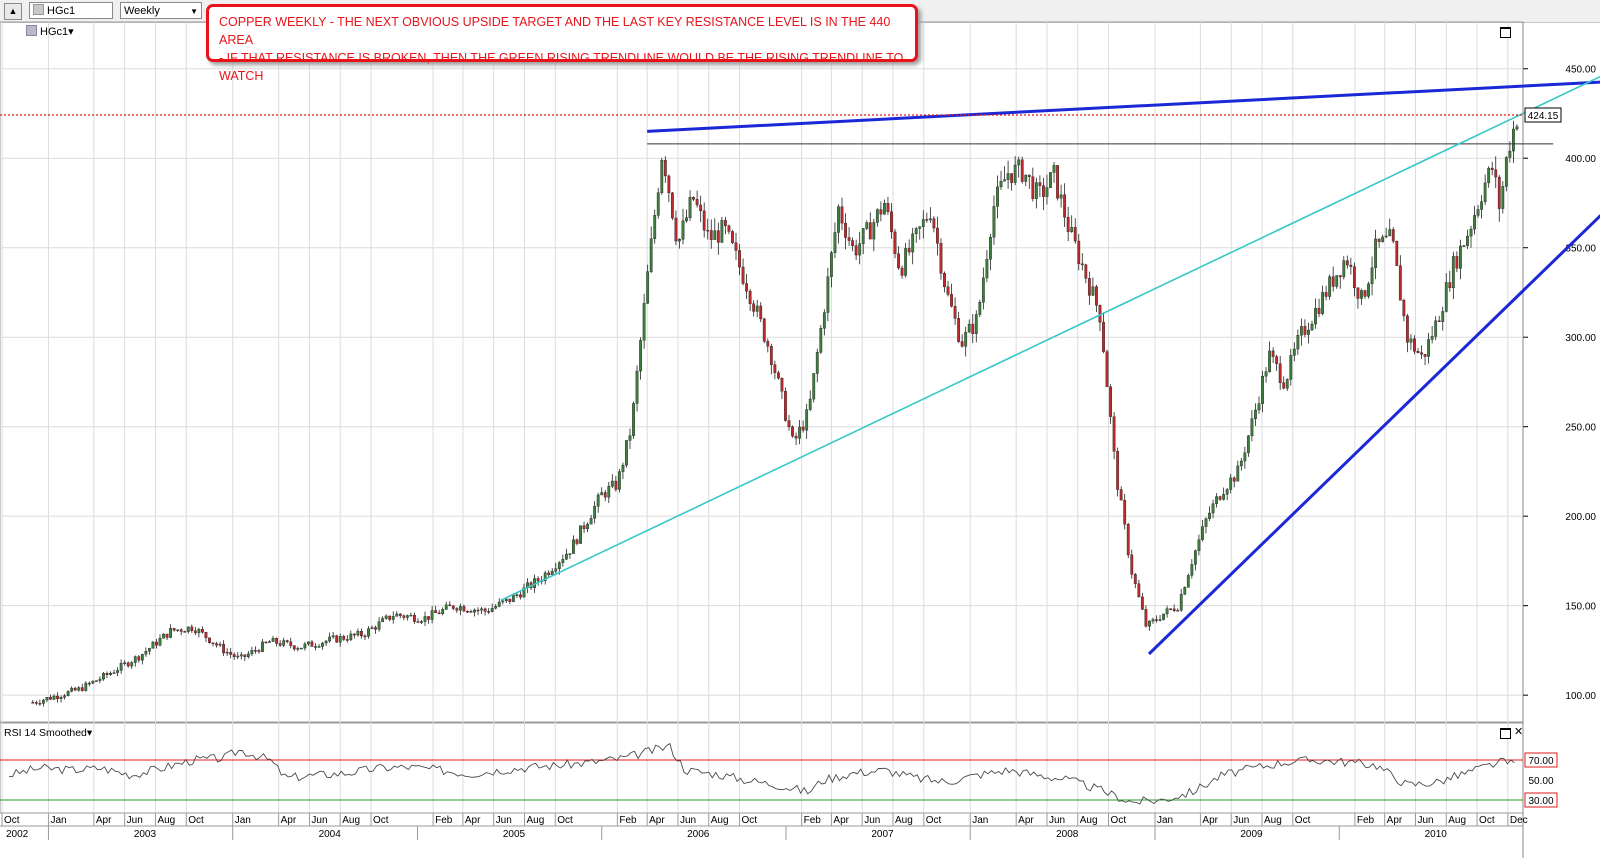 This screenshot has width=1600, height=858. What do you see at coordinates (161, 10) in the screenshot?
I see `period-select: Weekly ▼` at bounding box center [161, 10].